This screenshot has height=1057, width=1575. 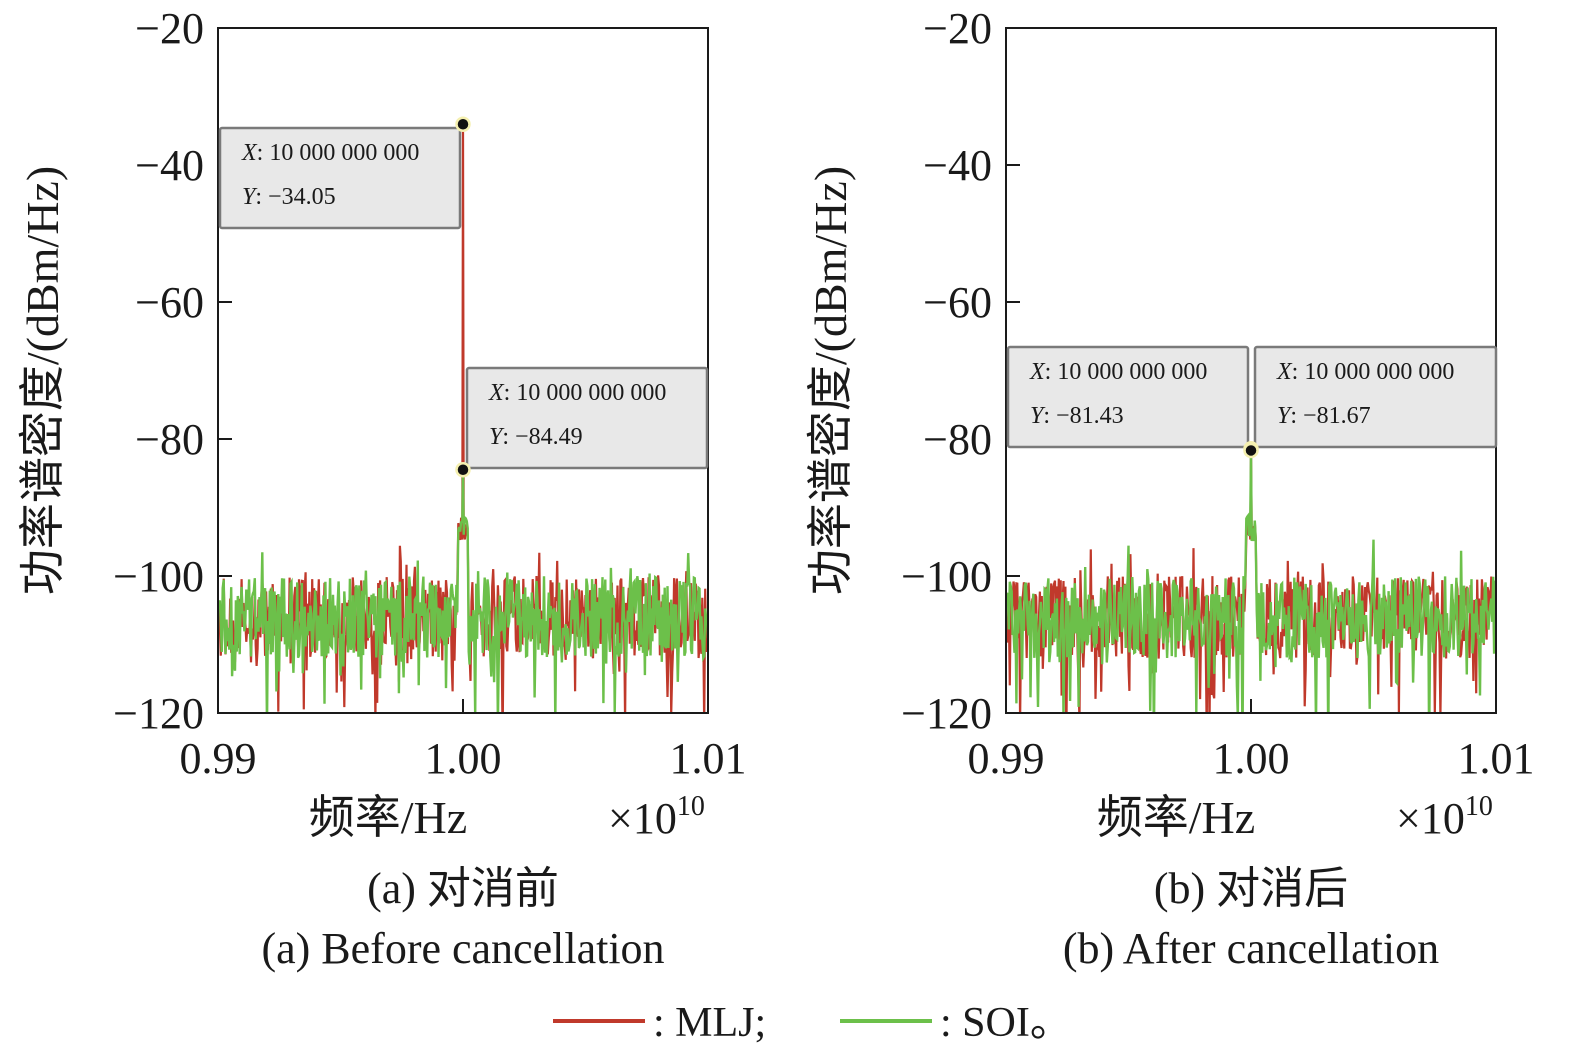 What do you see at coordinates (42, 380) in the screenshot?
I see `panel-a-y-axis-label: 功率谱密度/(dBm/Hz)` at bounding box center [42, 380].